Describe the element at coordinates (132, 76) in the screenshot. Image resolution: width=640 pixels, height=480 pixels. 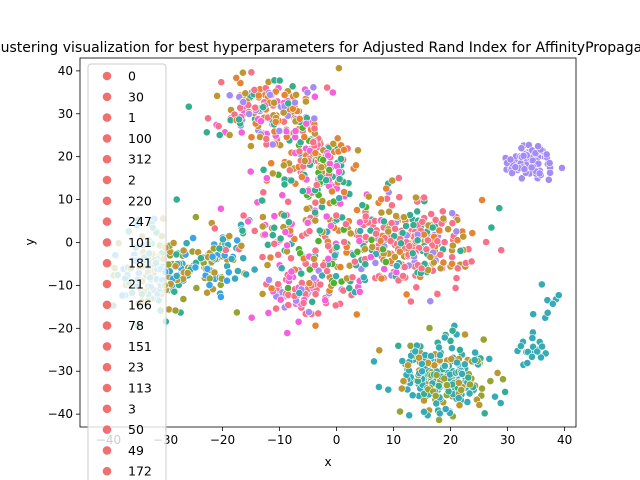
I see `legend-label: 0` at that location.